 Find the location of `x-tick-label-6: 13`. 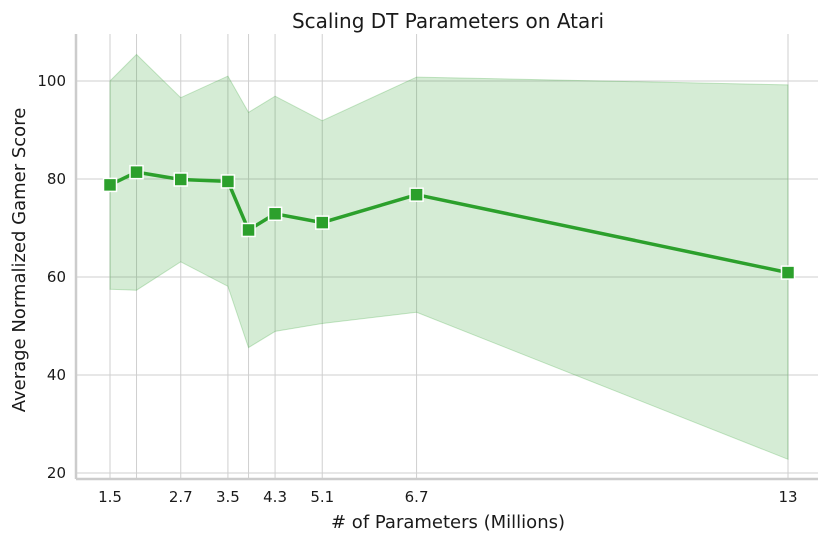

x-tick-label-6: 13 is located at coordinates (787, 497).